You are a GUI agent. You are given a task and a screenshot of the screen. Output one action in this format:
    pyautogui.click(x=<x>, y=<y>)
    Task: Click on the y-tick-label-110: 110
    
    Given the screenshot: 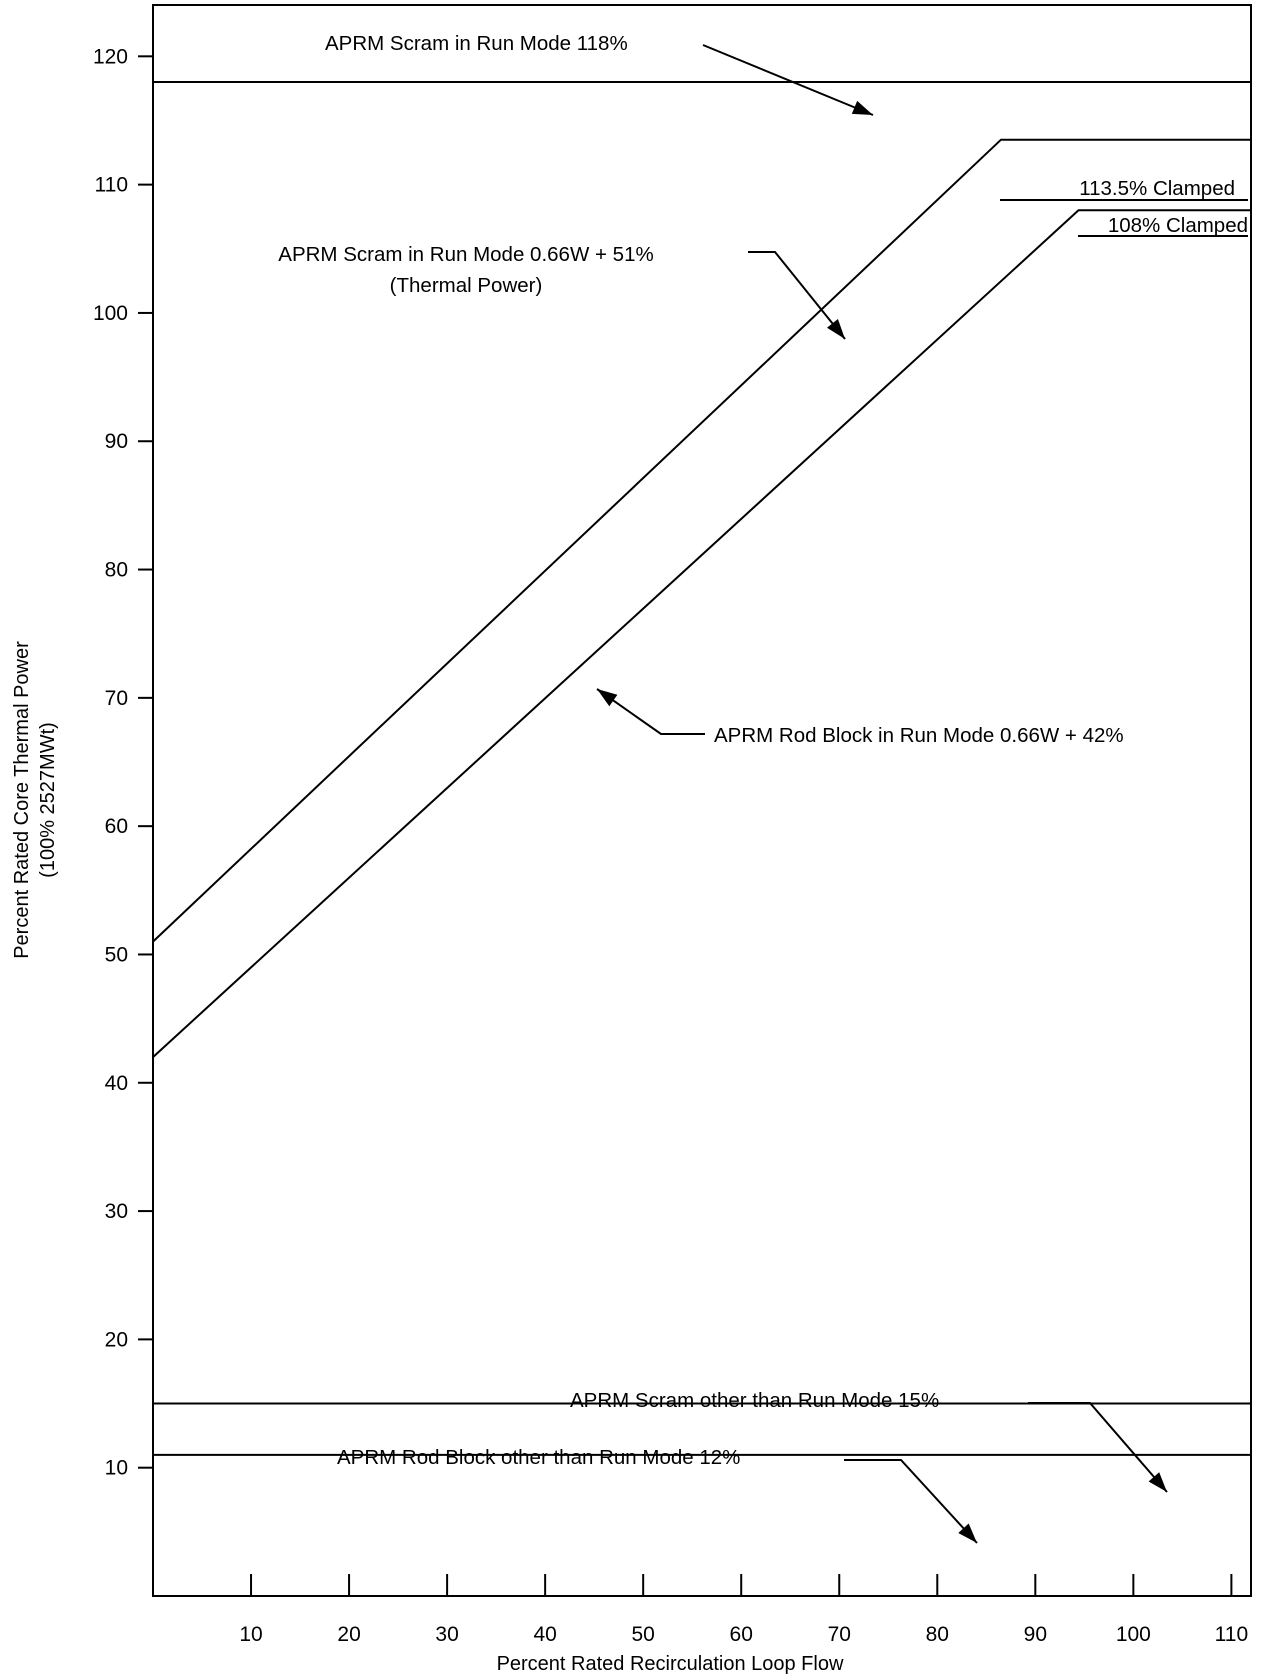 What is the action you would take?
    pyautogui.click(x=111, y=185)
    